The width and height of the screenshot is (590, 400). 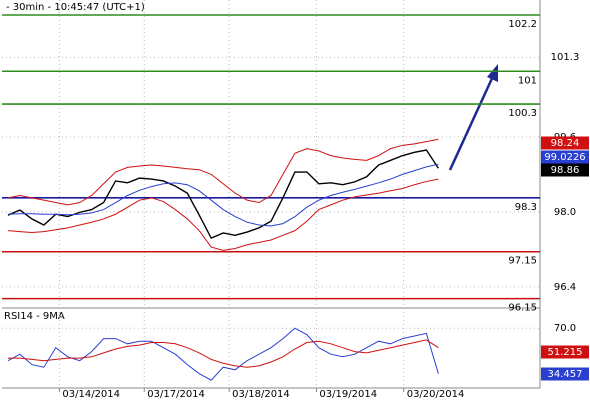 What do you see at coordinates (522, 308) in the screenshot?
I see `level-label: 96.15` at bounding box center [522, 308].